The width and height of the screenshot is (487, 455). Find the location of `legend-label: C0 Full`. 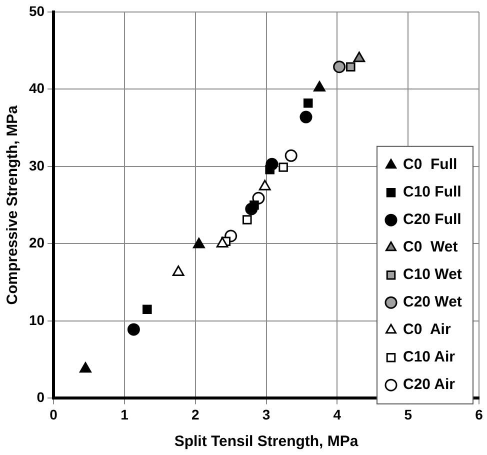

legend-label: C0 Full is located at coordinates (430, 165).